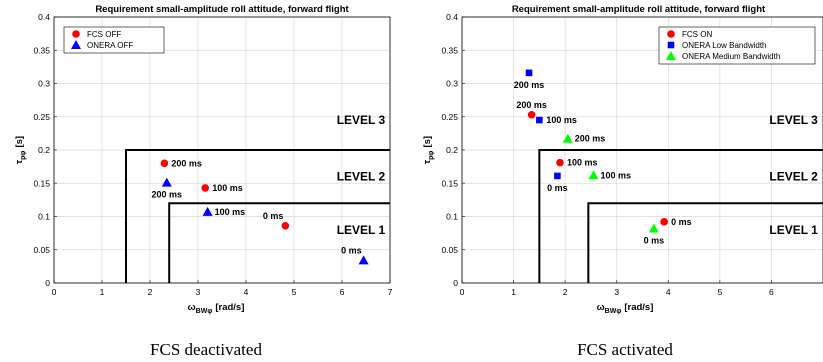 The width and height of the screenshot is (823, 362). What do you see at coordinates (104, 34) in the screenshot?
I see `legend-entry: FCS OFF` at bounding box center [104, 34].